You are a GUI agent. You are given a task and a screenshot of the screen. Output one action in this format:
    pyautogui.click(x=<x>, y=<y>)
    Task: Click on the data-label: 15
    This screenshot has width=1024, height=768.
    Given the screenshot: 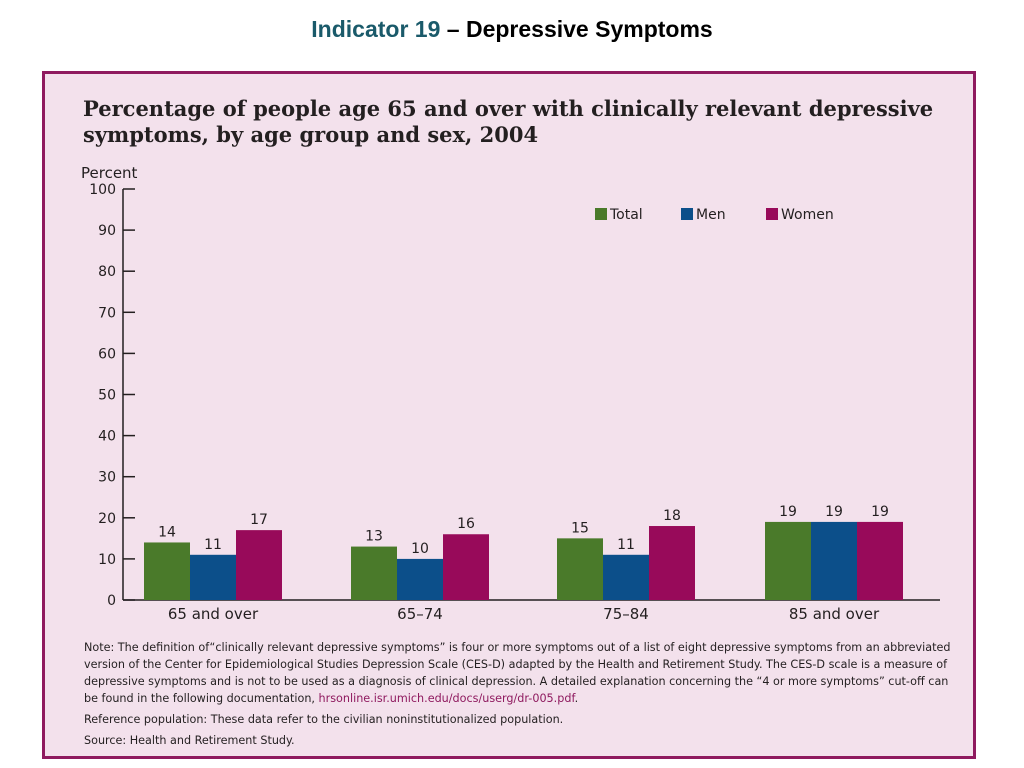 What is the action you would take?
    pyautogui.click(x=580, y=528)
    